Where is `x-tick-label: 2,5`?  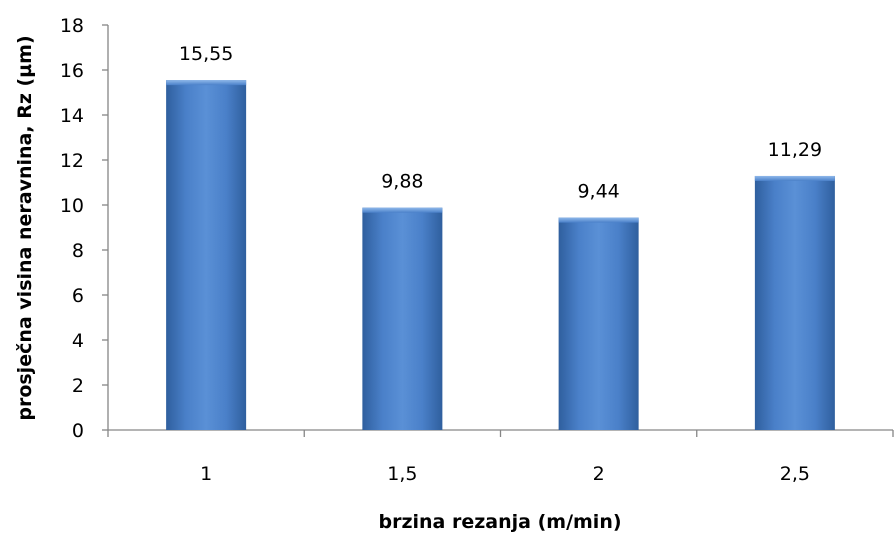
x-tick-label: 2,5 is located at coordinates (795, 474).